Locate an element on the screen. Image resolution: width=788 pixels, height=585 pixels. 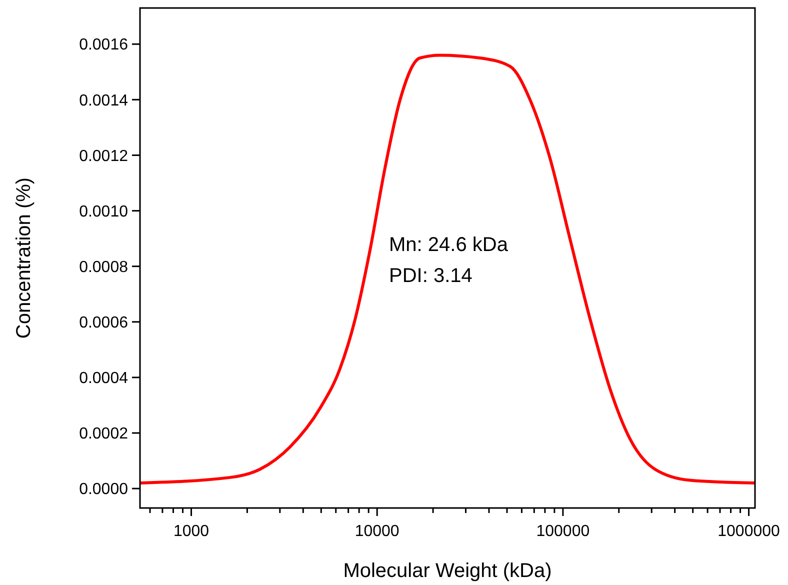
y-tick-label: 0.0004 is located at coordinates (103, 379).